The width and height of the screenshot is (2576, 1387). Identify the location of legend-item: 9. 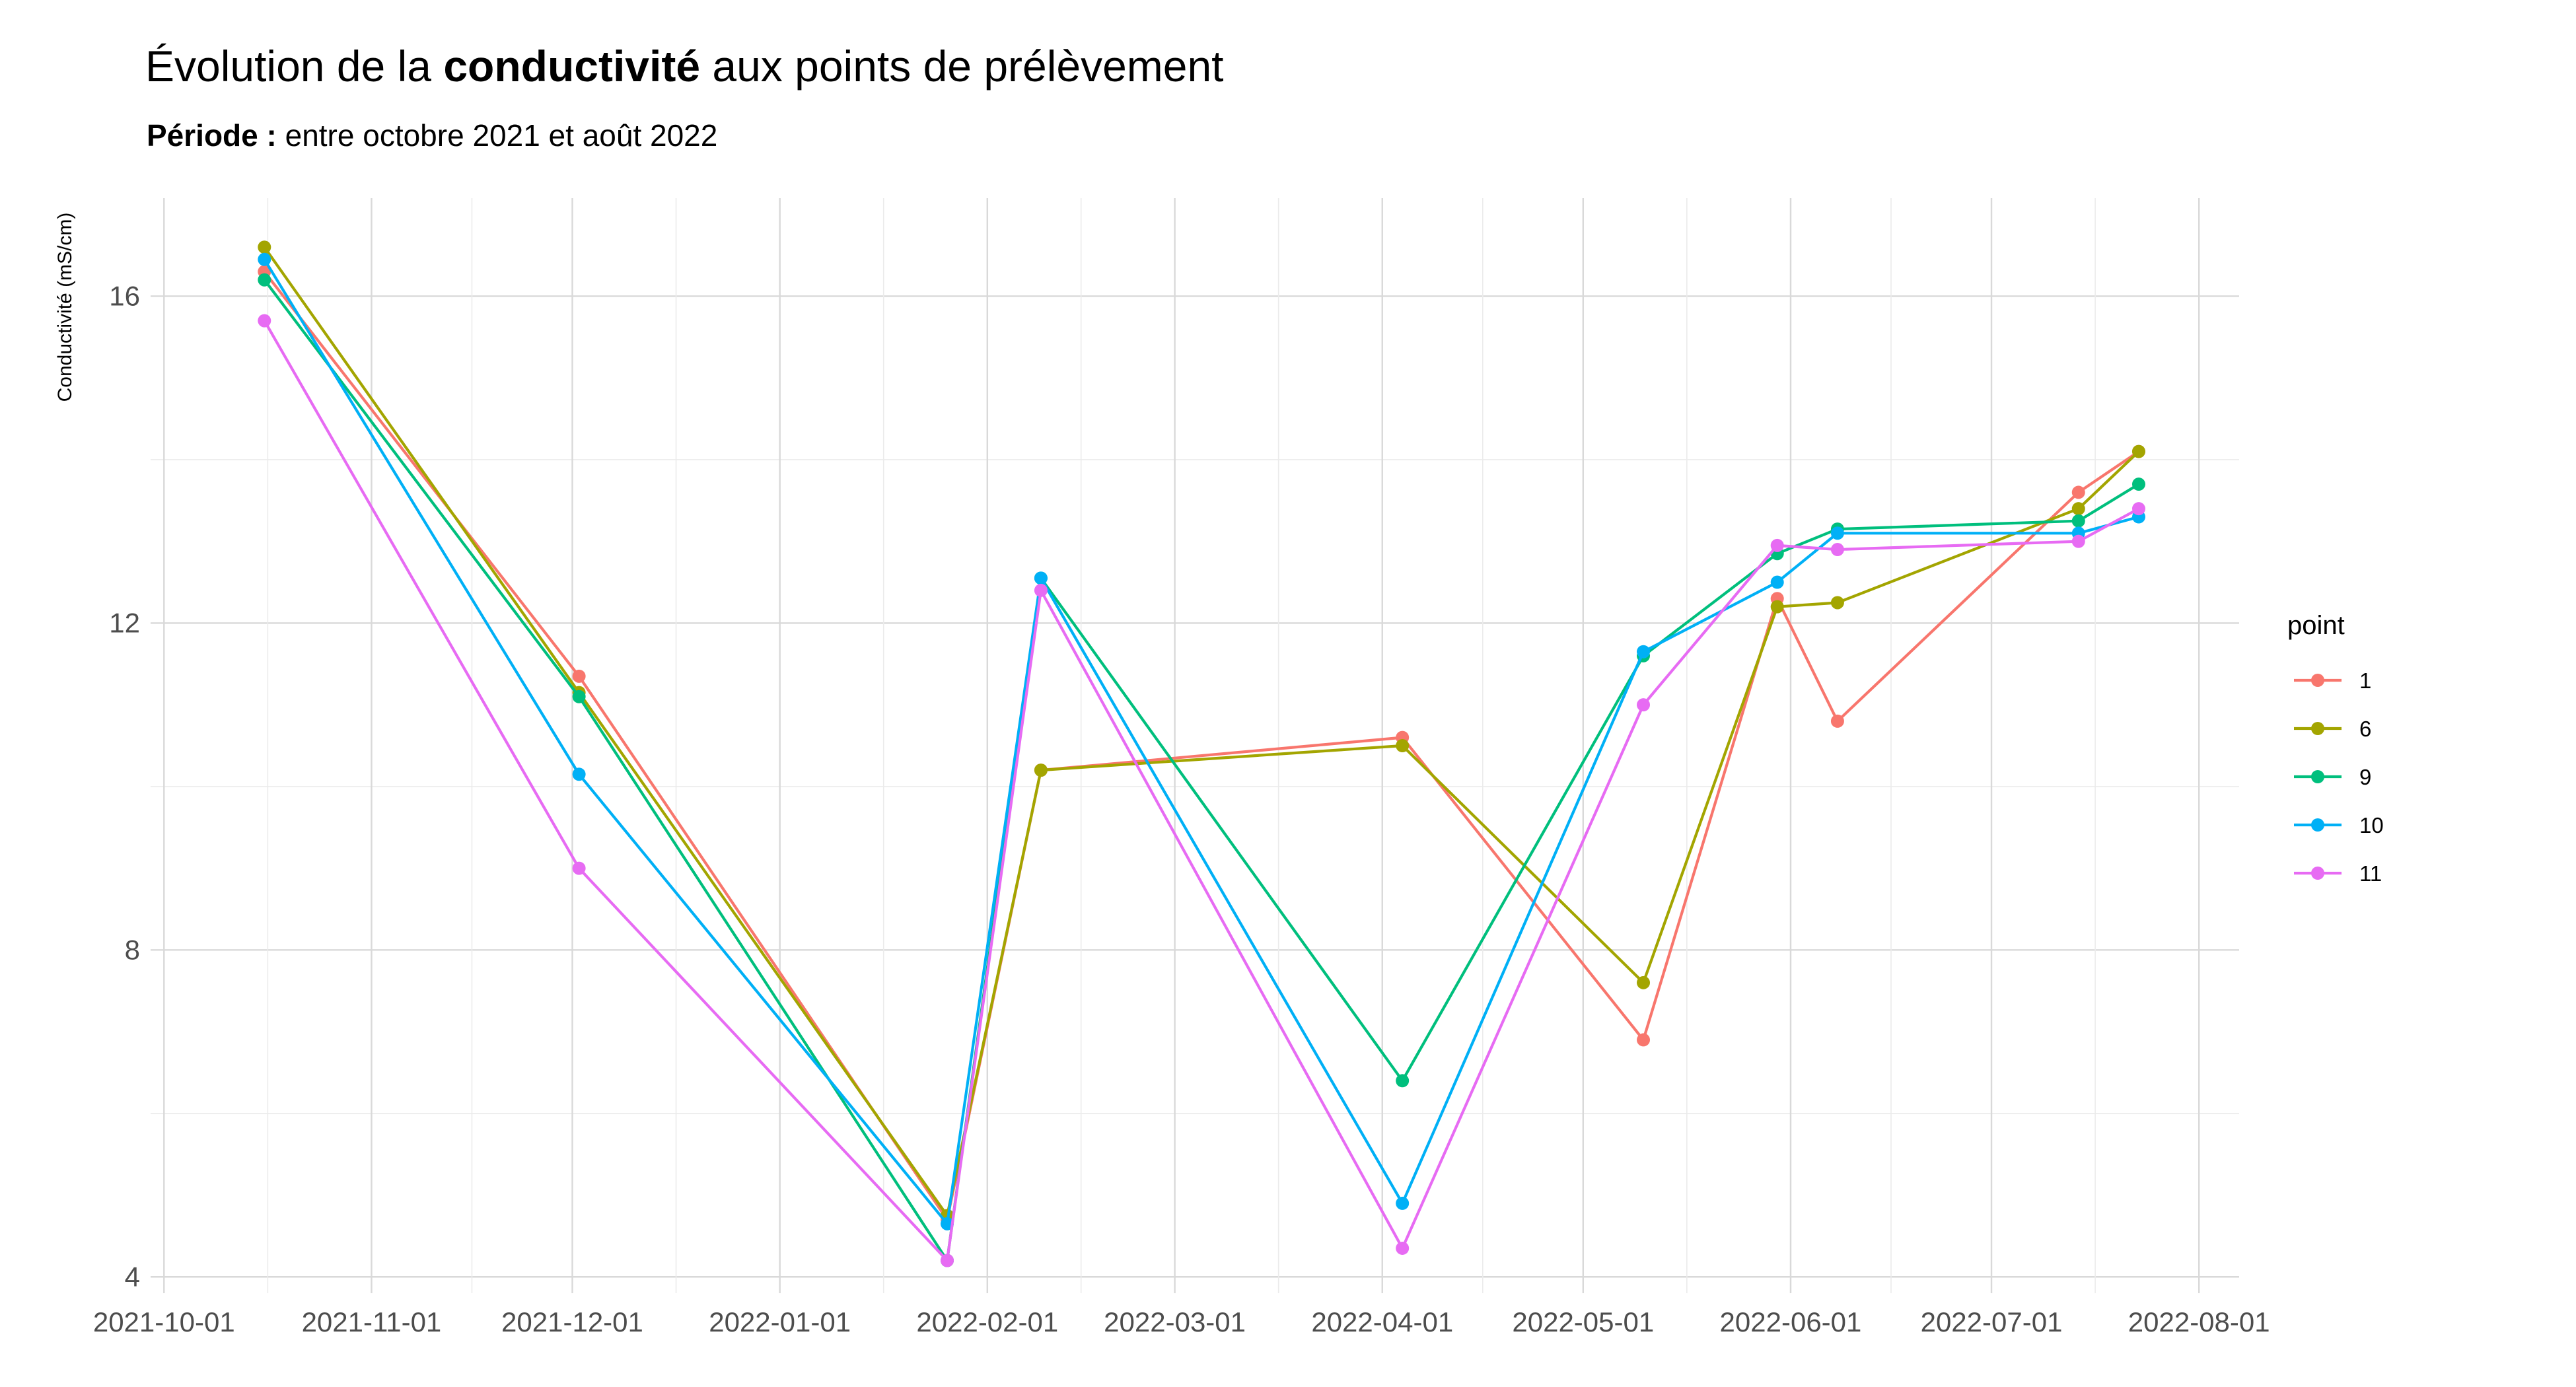
(2333, 777).